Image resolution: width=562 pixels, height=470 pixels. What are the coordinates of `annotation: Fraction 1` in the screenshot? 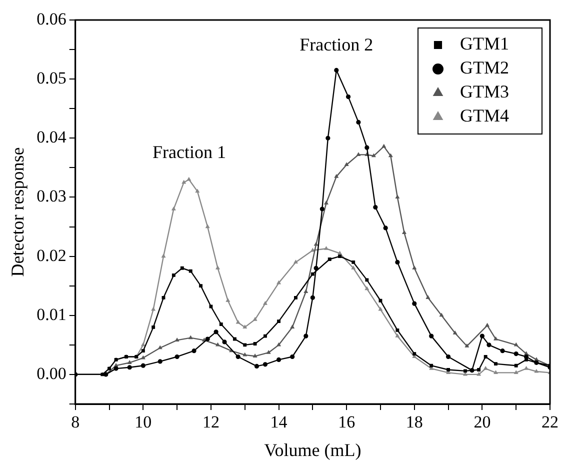 It's located at (189, 152).